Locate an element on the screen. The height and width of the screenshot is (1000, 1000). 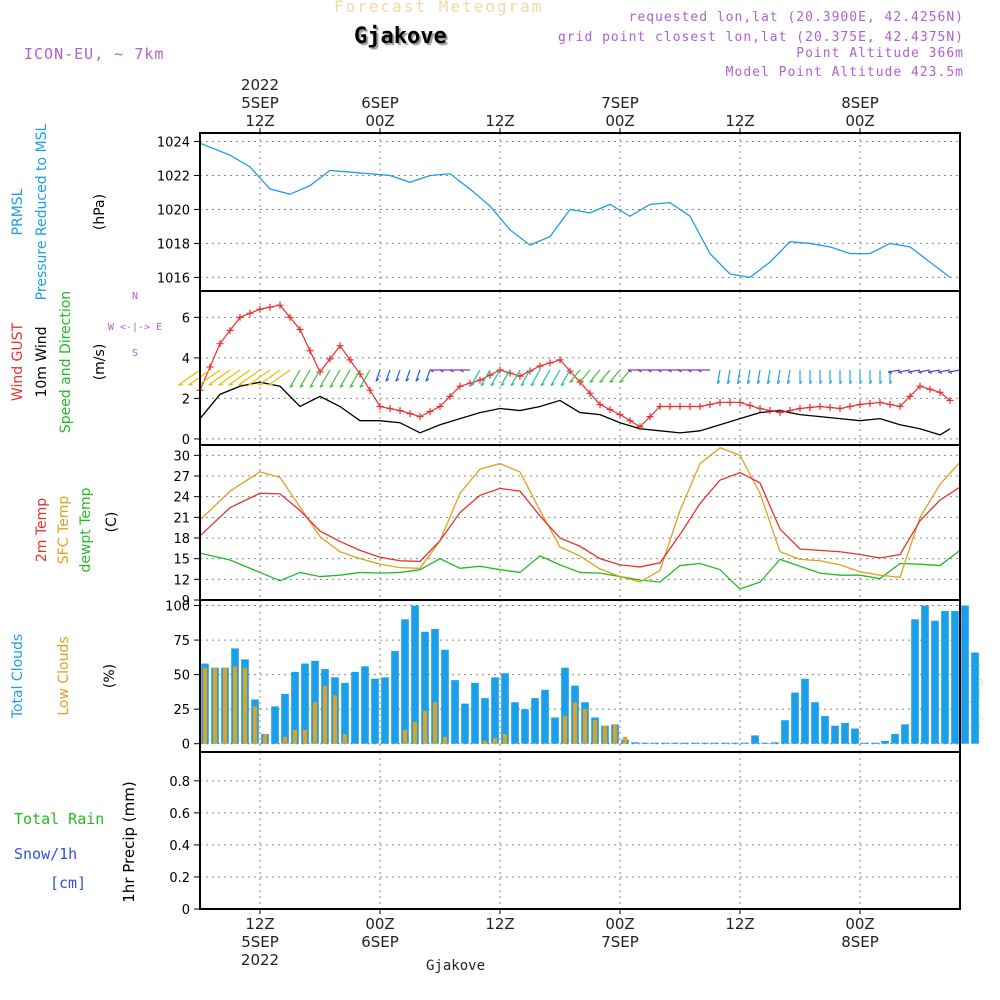
surface-temp-label: SFC Temp is located at coordinates (64, 530).